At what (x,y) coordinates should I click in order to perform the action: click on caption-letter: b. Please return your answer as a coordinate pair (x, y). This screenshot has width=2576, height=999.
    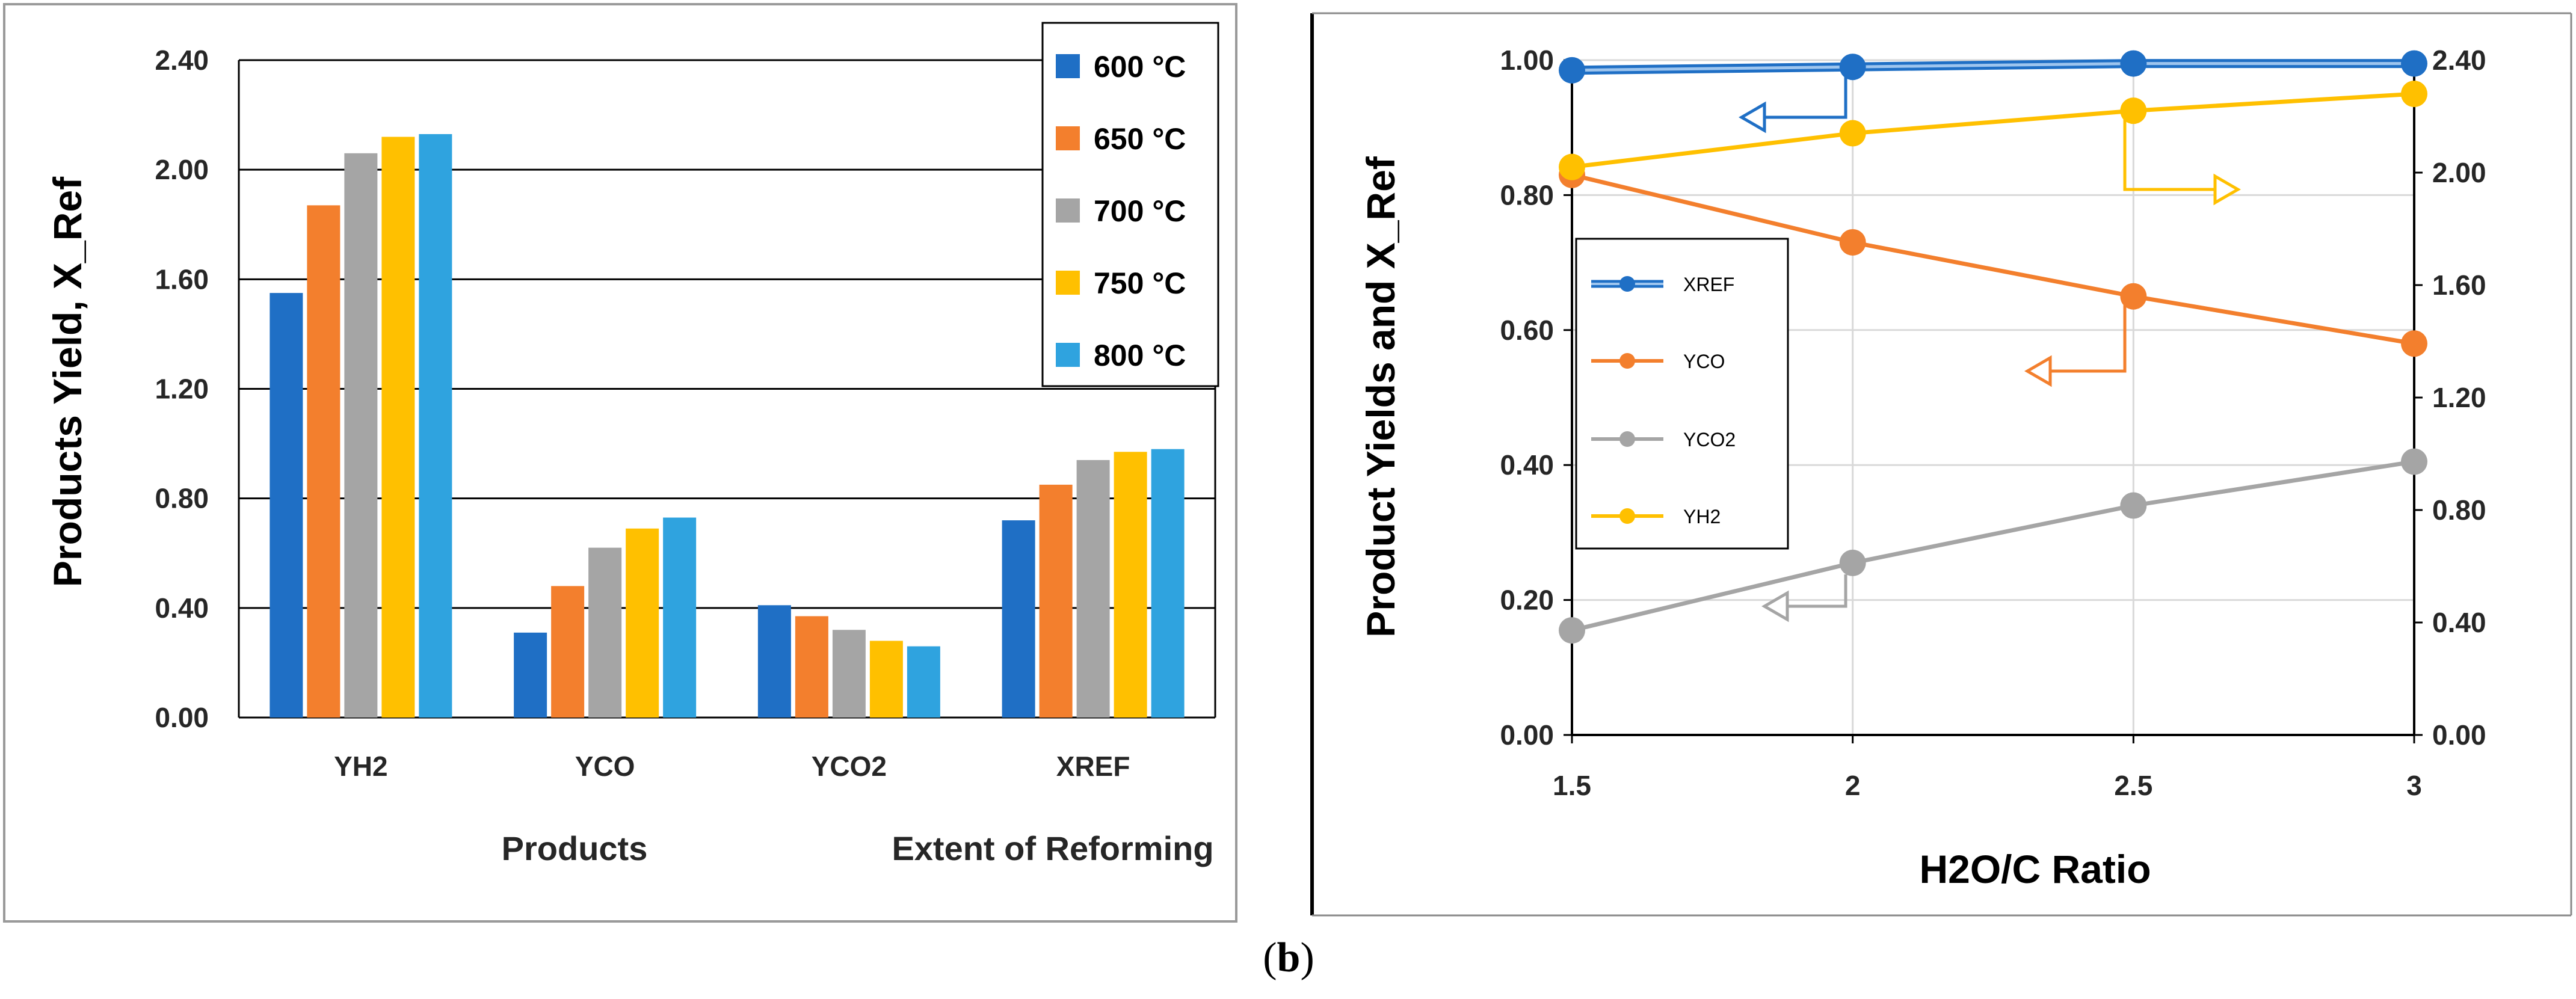
    Looking at the image, I should click on (1289, 958).